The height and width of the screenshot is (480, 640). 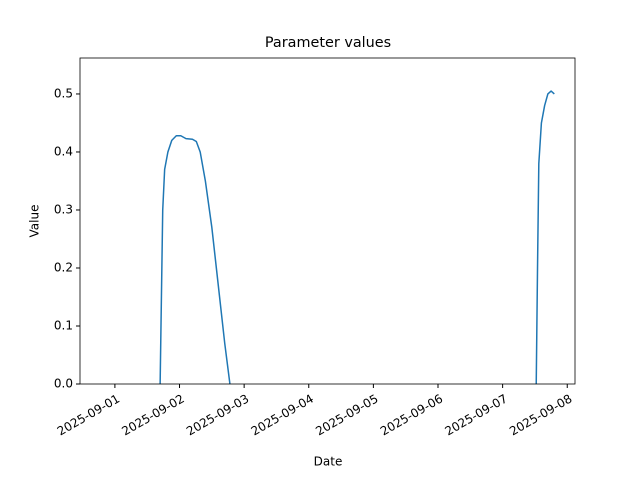 I want to click on x-tick-label: 2025-09-02, so click(x=152, y=415).